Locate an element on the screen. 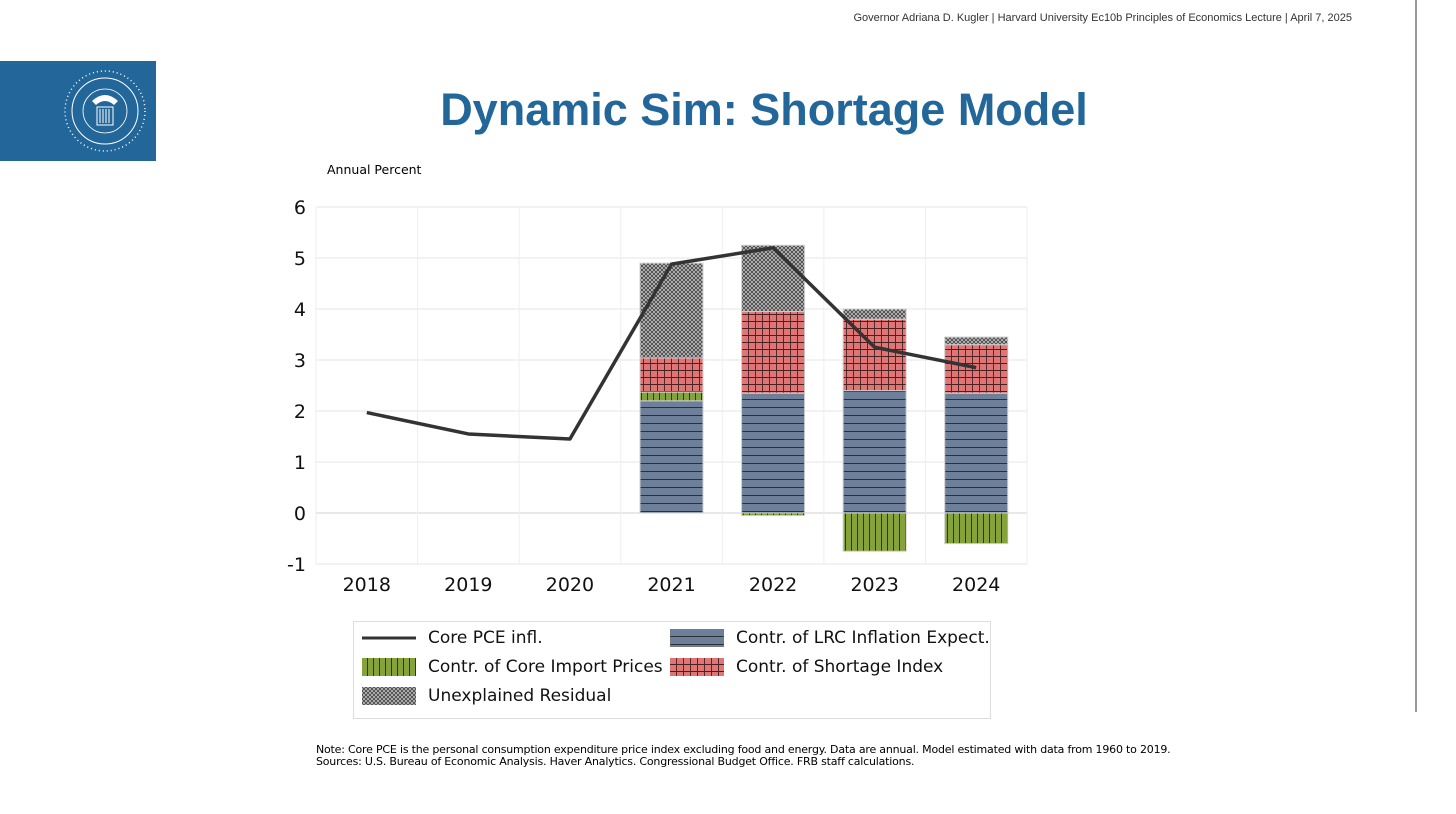 The height and width of the screenshot is (814, 1456). fed-seal-banner is located at coordinates (78, 111).